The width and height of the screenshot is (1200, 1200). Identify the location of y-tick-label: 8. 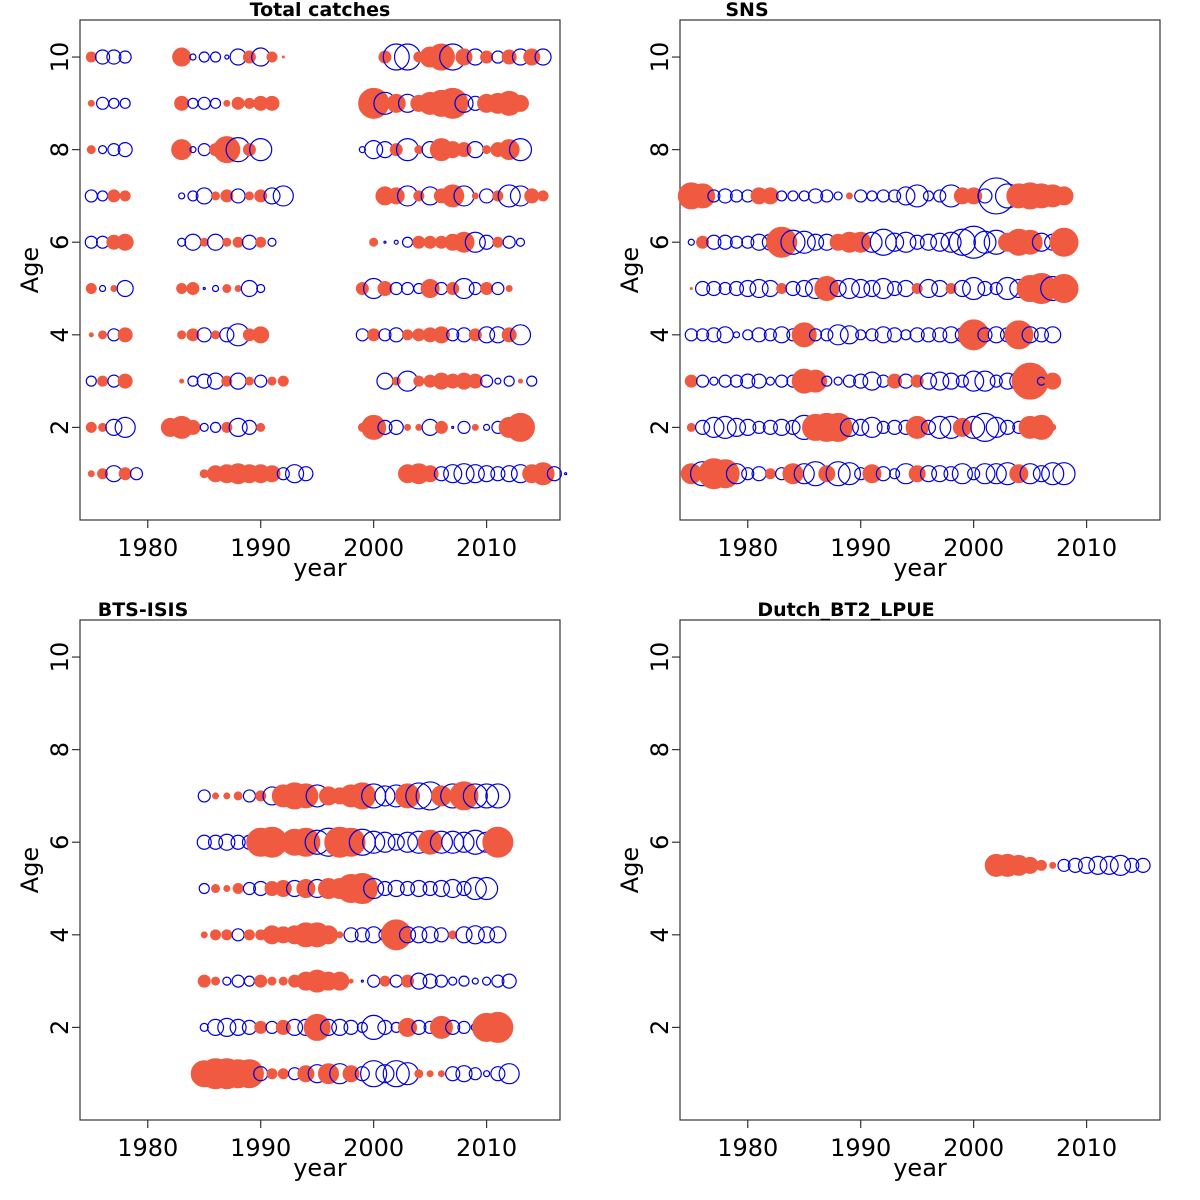
(60, 749).